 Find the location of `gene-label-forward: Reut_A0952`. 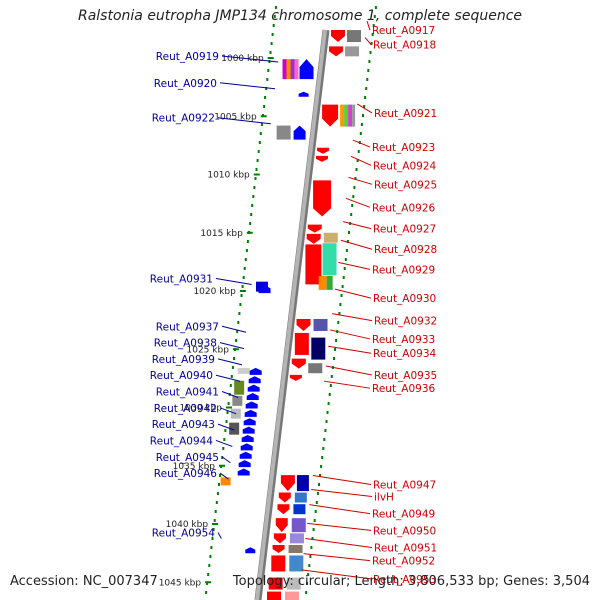

gene-label-forward: Reut_A0952 is located at coordinates (403, 562).